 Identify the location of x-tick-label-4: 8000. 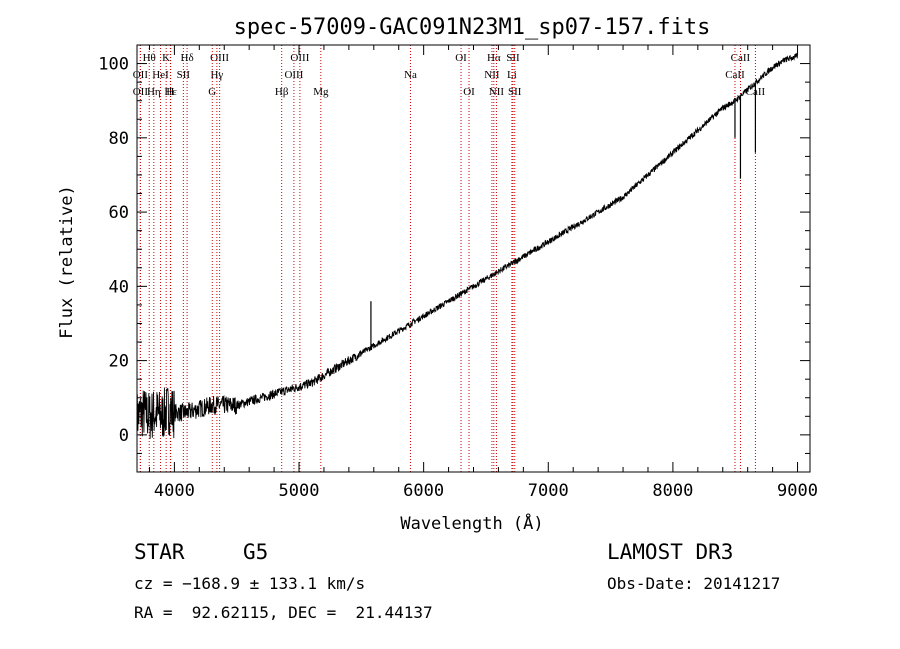
(672, 491).